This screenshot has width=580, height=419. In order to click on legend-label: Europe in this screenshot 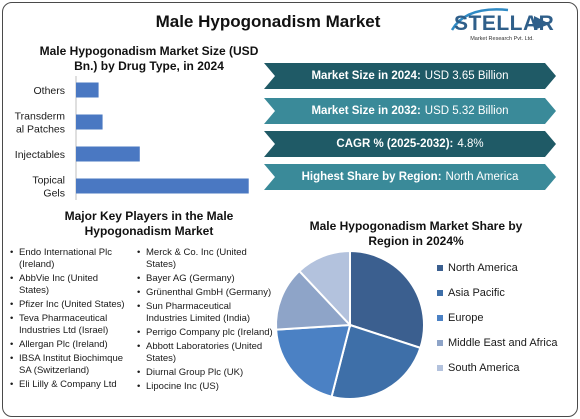, I will do `click(466, 318)`.